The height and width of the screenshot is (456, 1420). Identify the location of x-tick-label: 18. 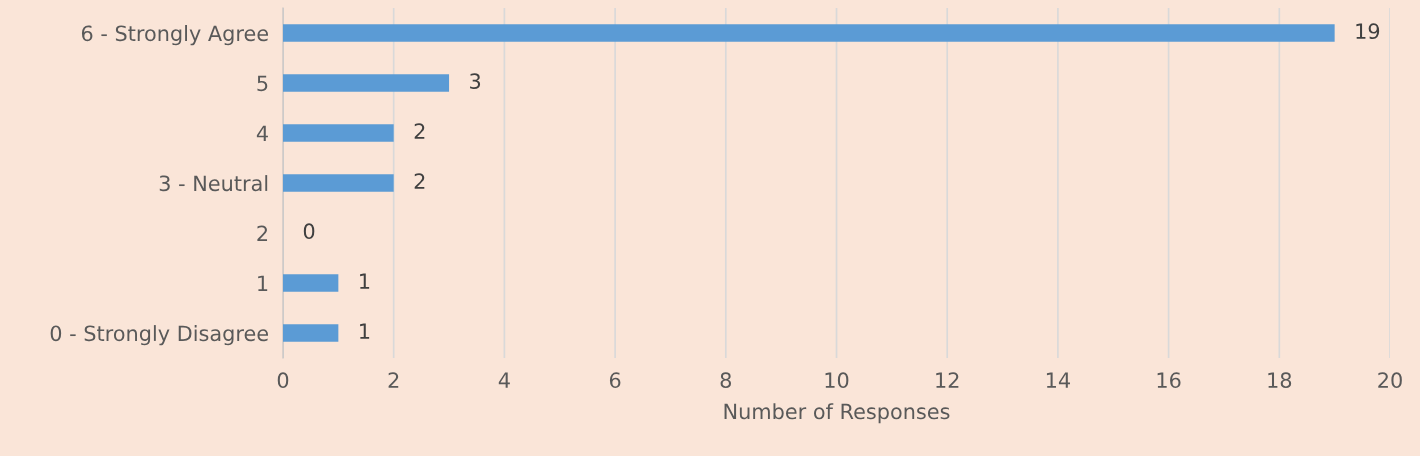
(1280, 380).